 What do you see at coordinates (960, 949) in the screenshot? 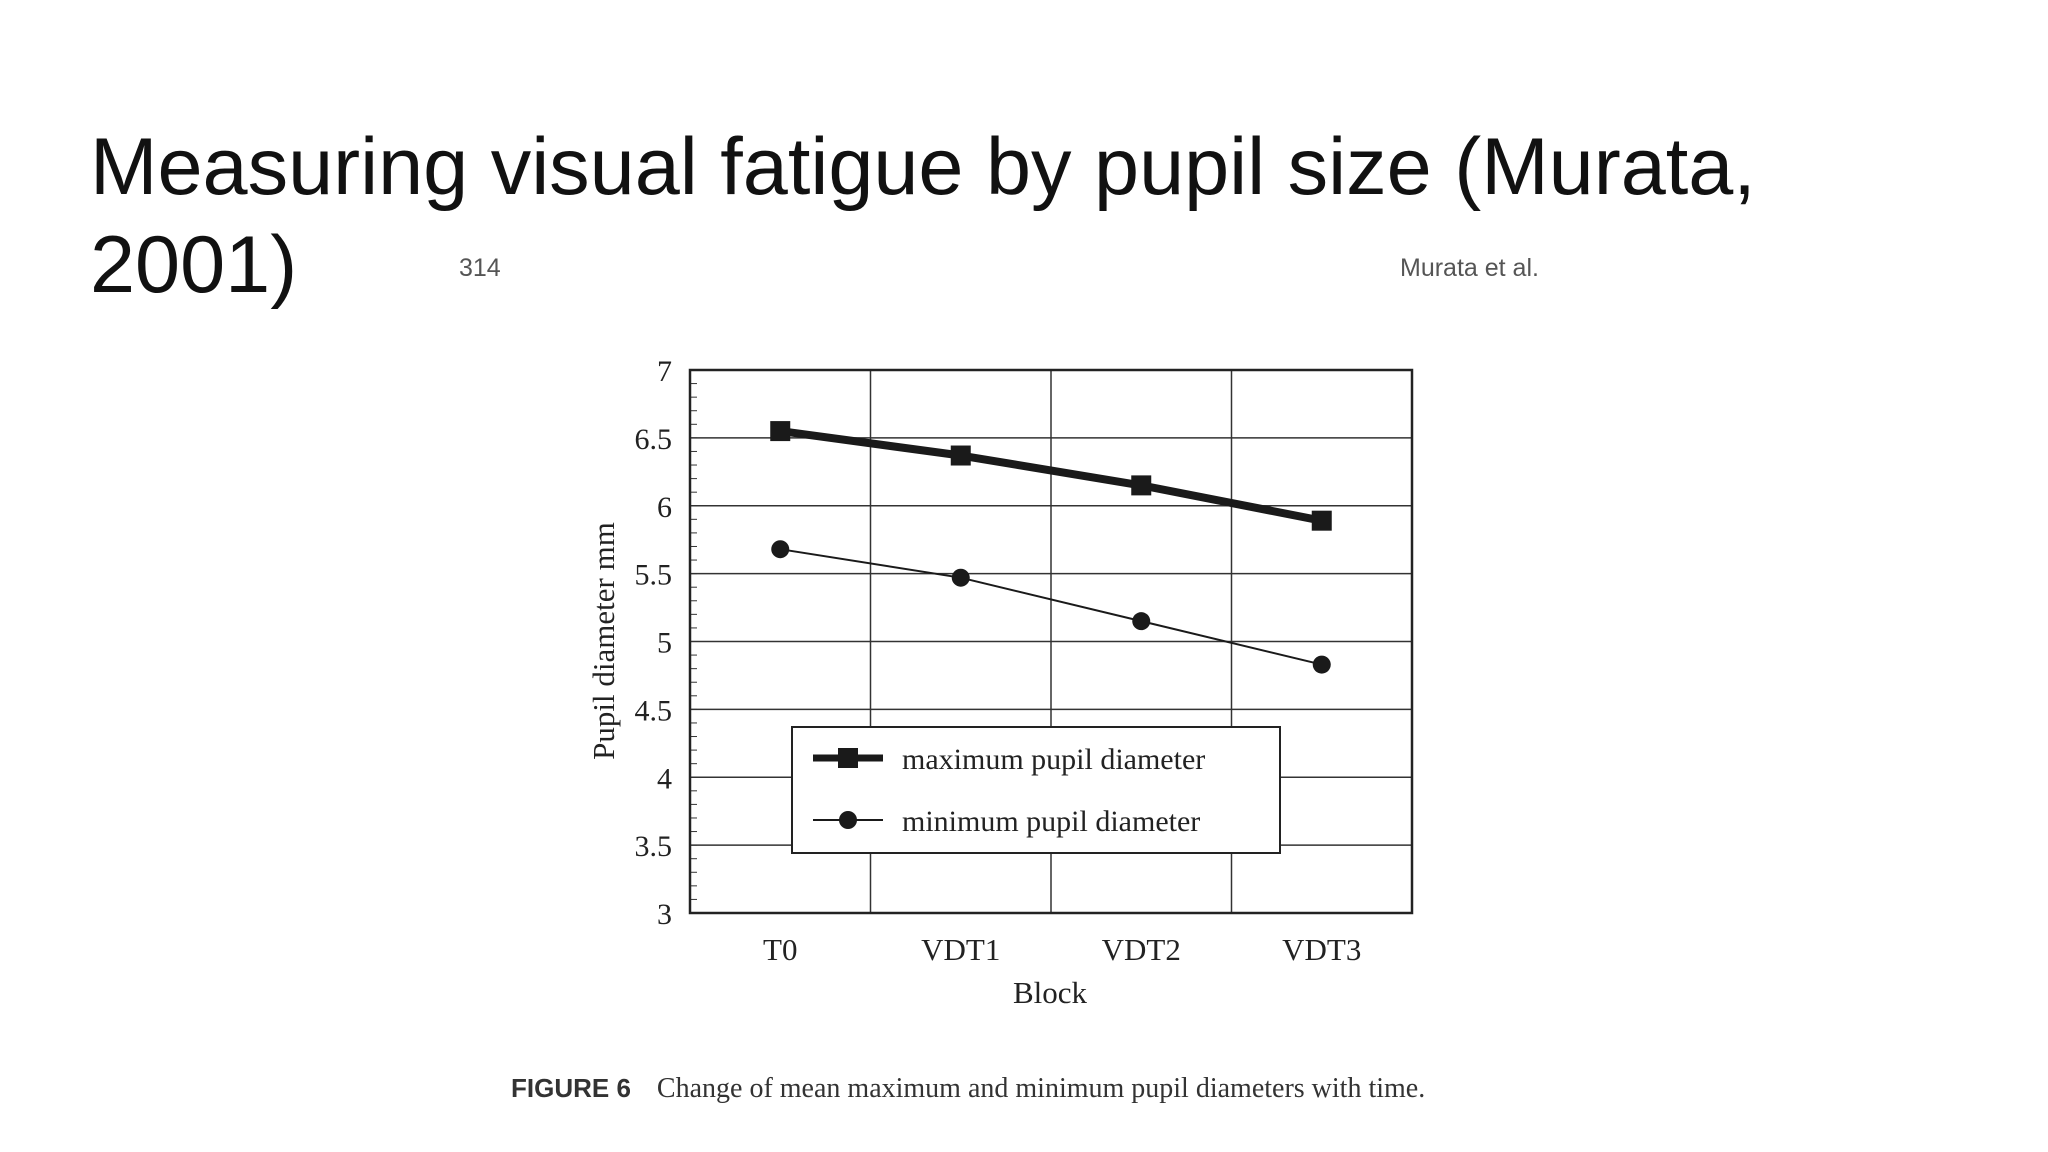
I see `x-tick-label: VDT1` at bounding box center [960, 949].